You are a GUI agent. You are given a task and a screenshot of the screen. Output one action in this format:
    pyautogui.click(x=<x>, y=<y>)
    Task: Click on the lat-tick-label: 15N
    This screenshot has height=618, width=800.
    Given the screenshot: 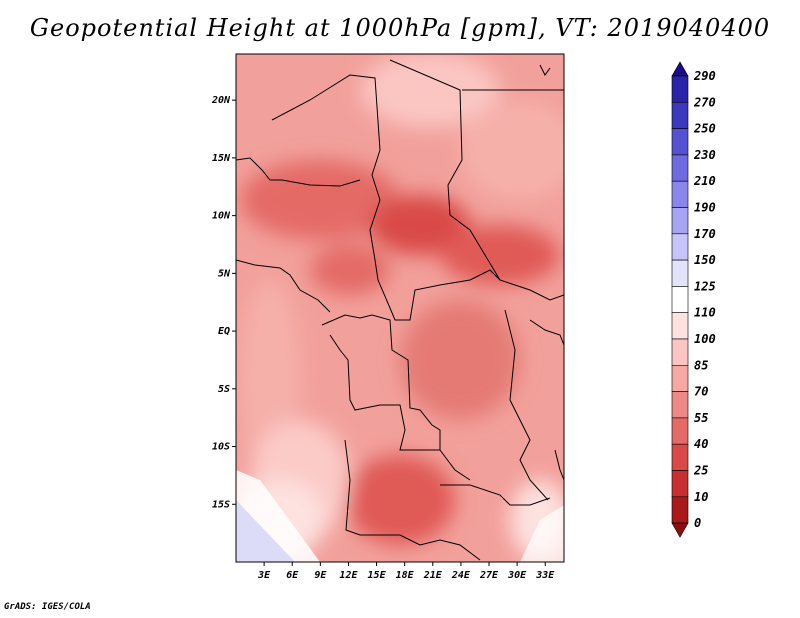 What is the action you would take?
    pyautogui.click(x=221, y=158)
    